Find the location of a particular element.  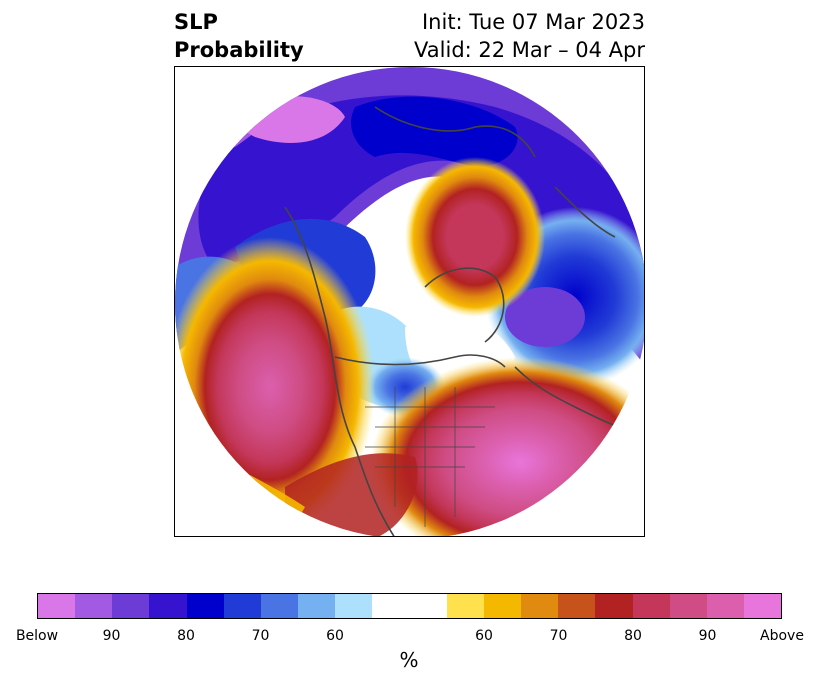

title-product: Probability is located at coordinates (239, 50).